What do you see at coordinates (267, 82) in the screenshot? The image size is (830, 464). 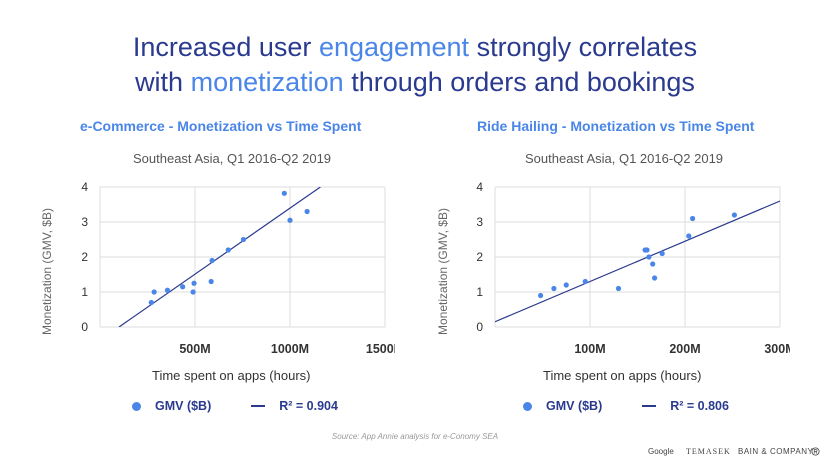 I see `headline-highlight: monetization` at bounding box center [267, 82].